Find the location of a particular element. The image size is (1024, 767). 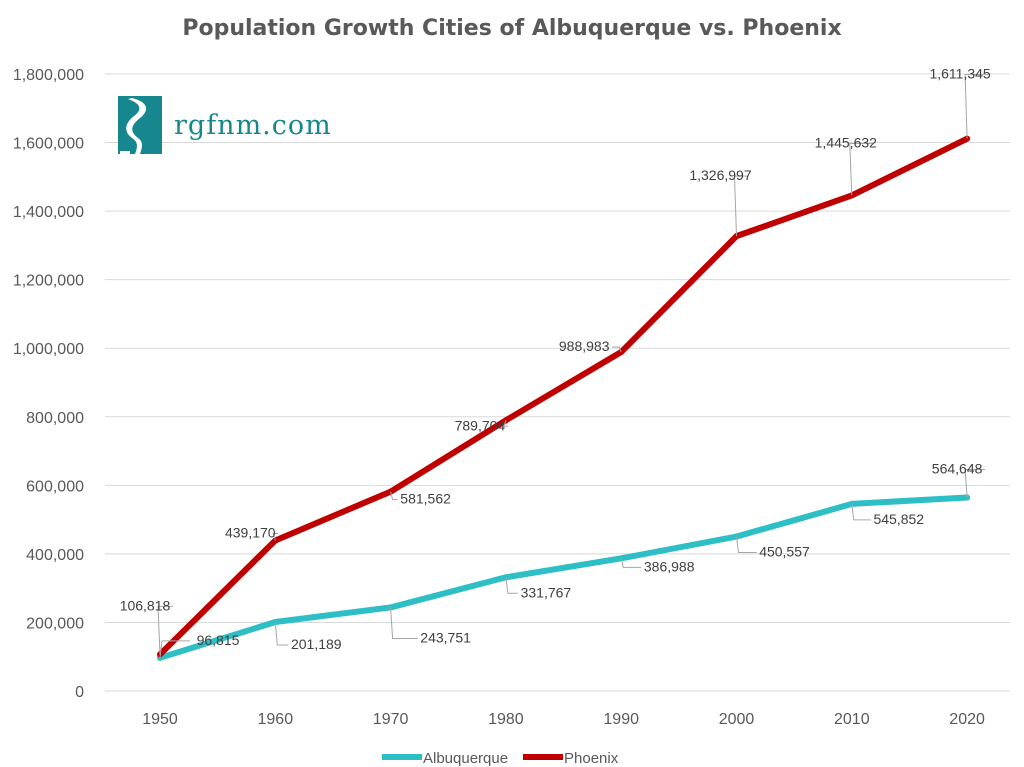

data-label: 450,557 is located at coordinates (784, 552).